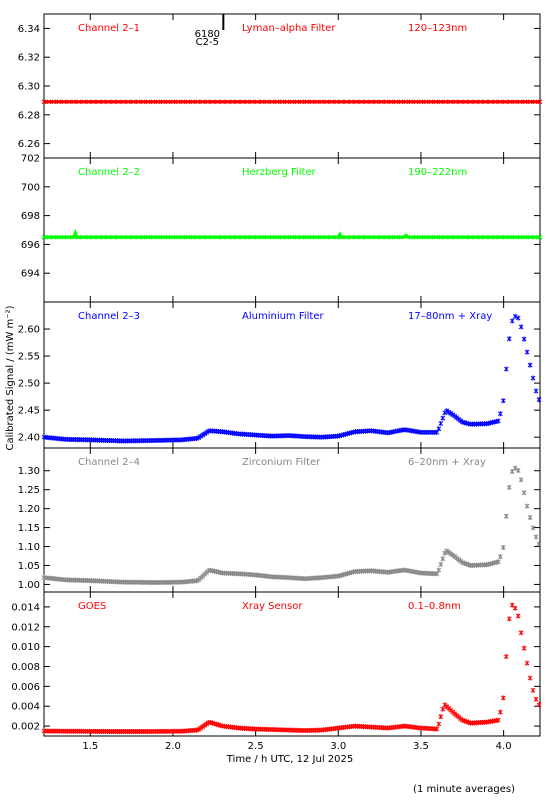  I want to click on y-tick-label: 1.00, so click(29, 585).